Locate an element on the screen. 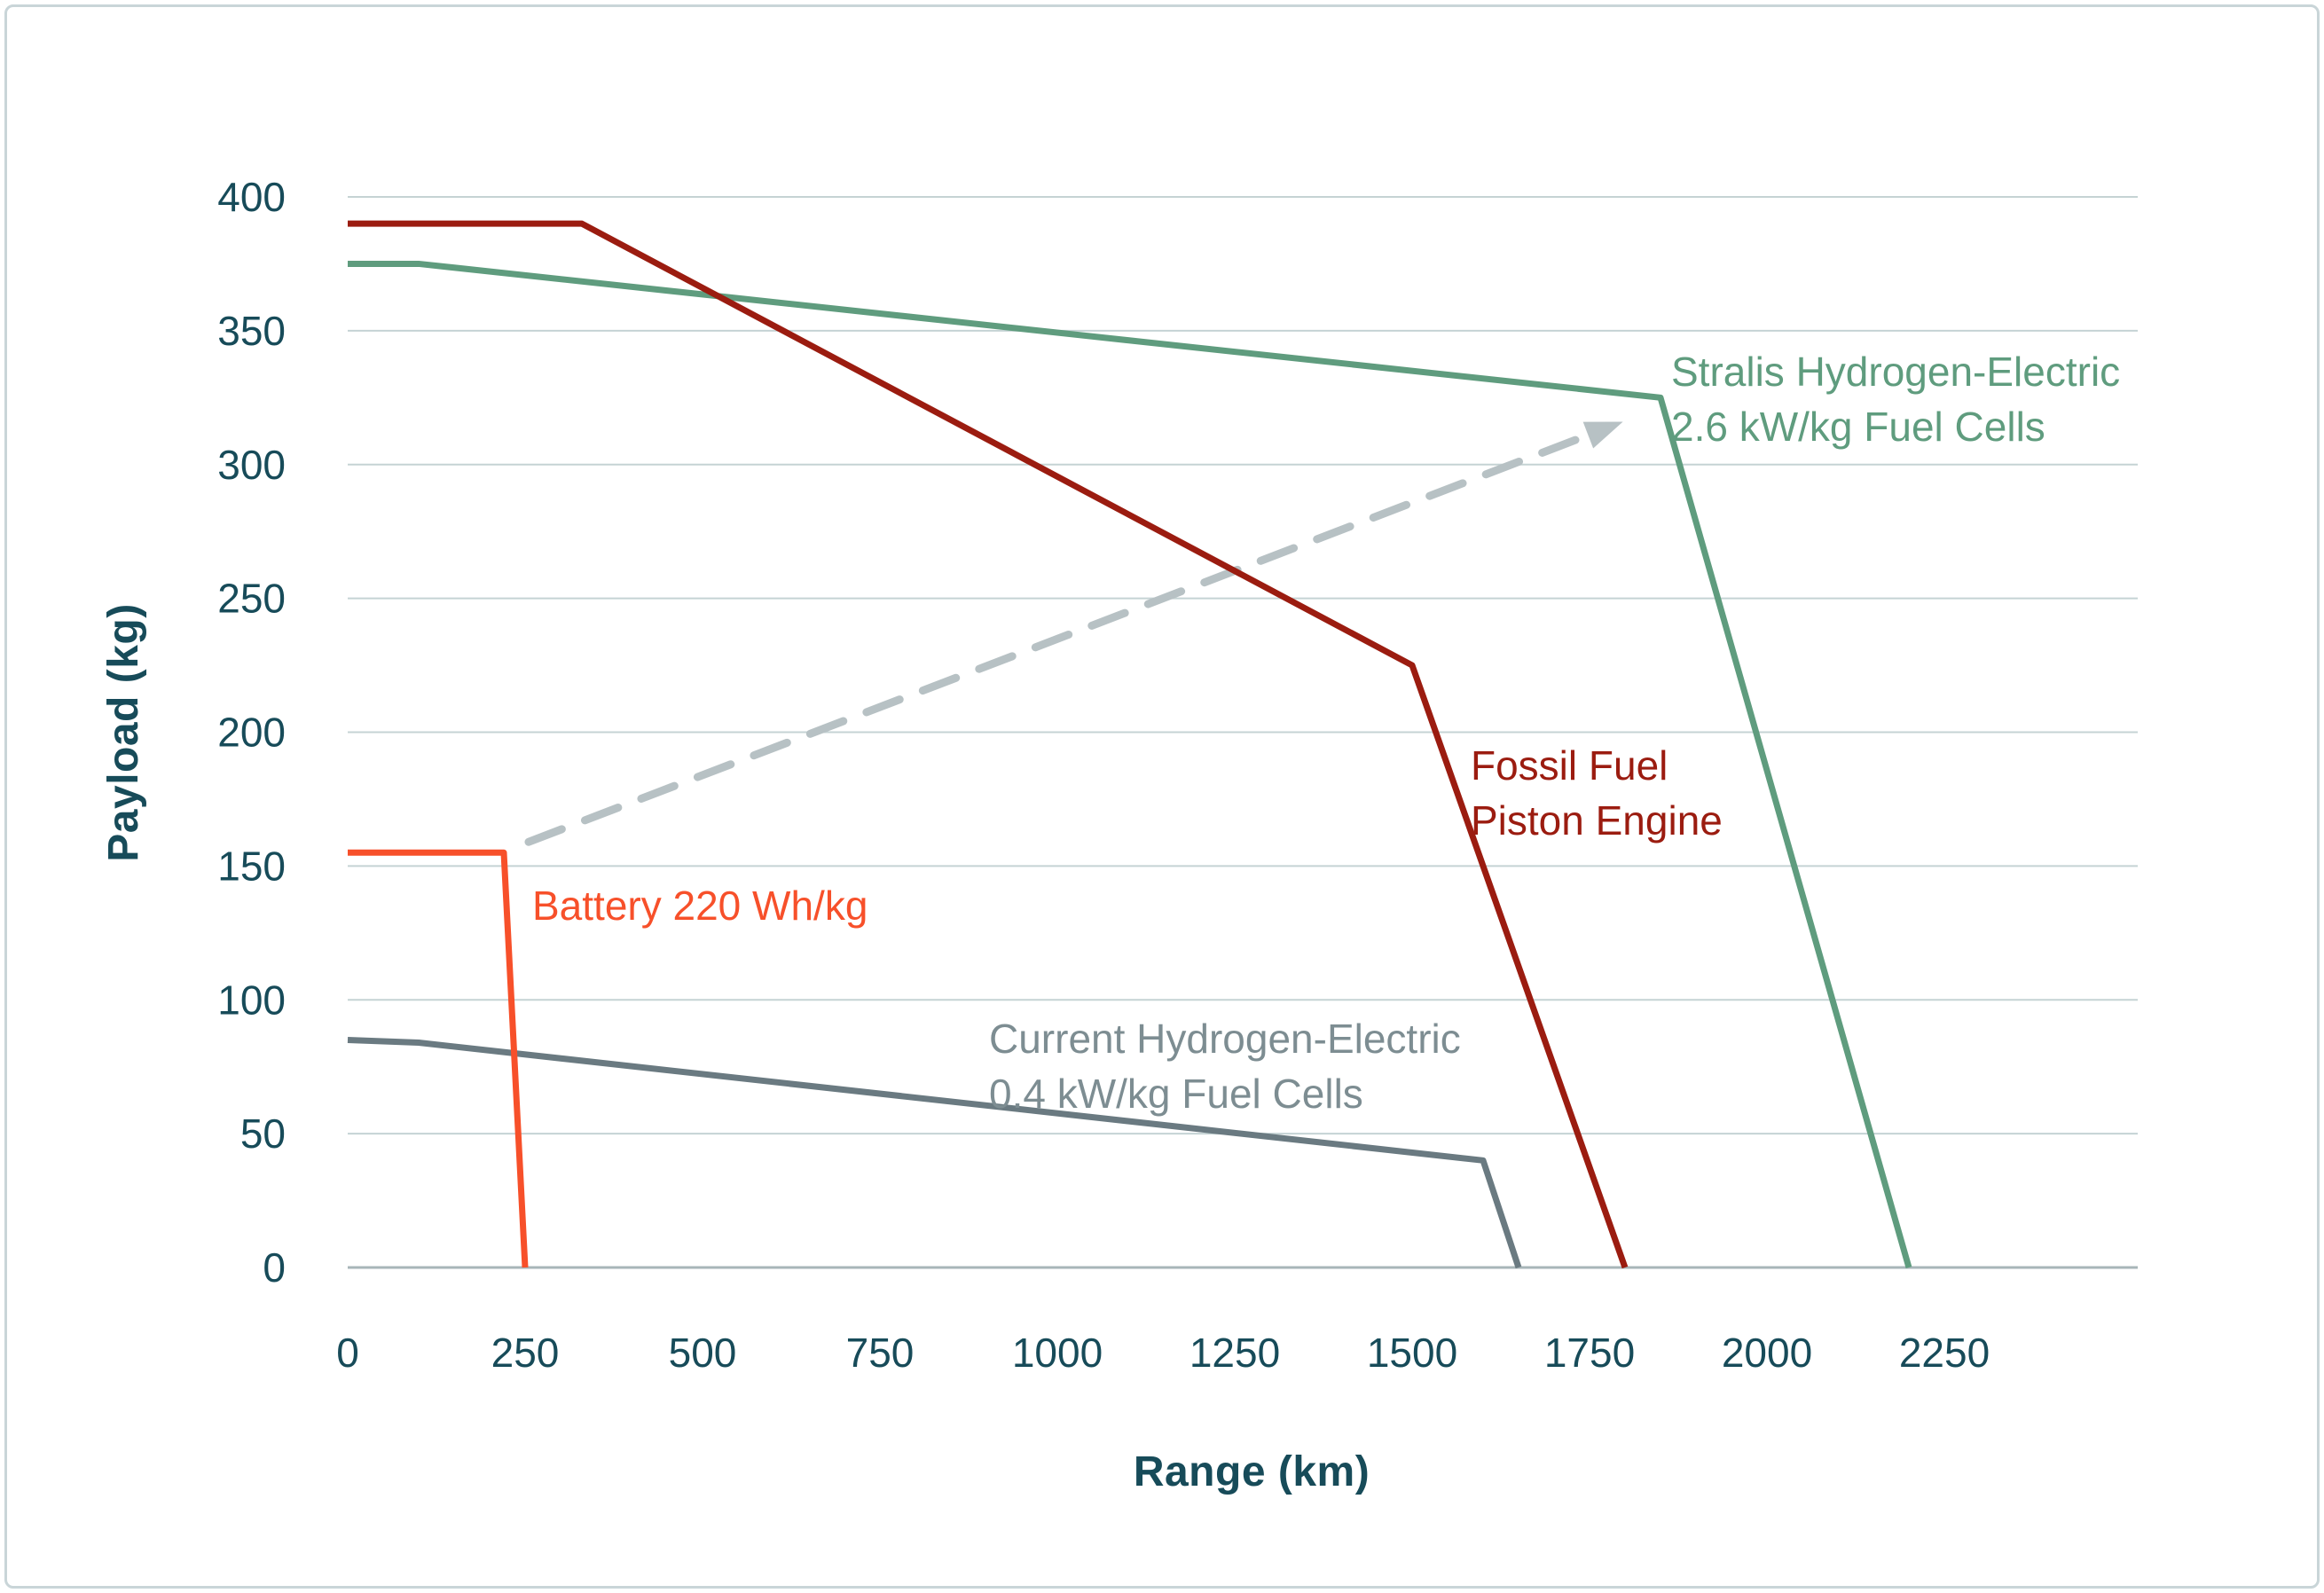 The width and height of the screenshot is (2324, 1593). x-axis-title: Range (km) is located at coordinates (1251, 1471).